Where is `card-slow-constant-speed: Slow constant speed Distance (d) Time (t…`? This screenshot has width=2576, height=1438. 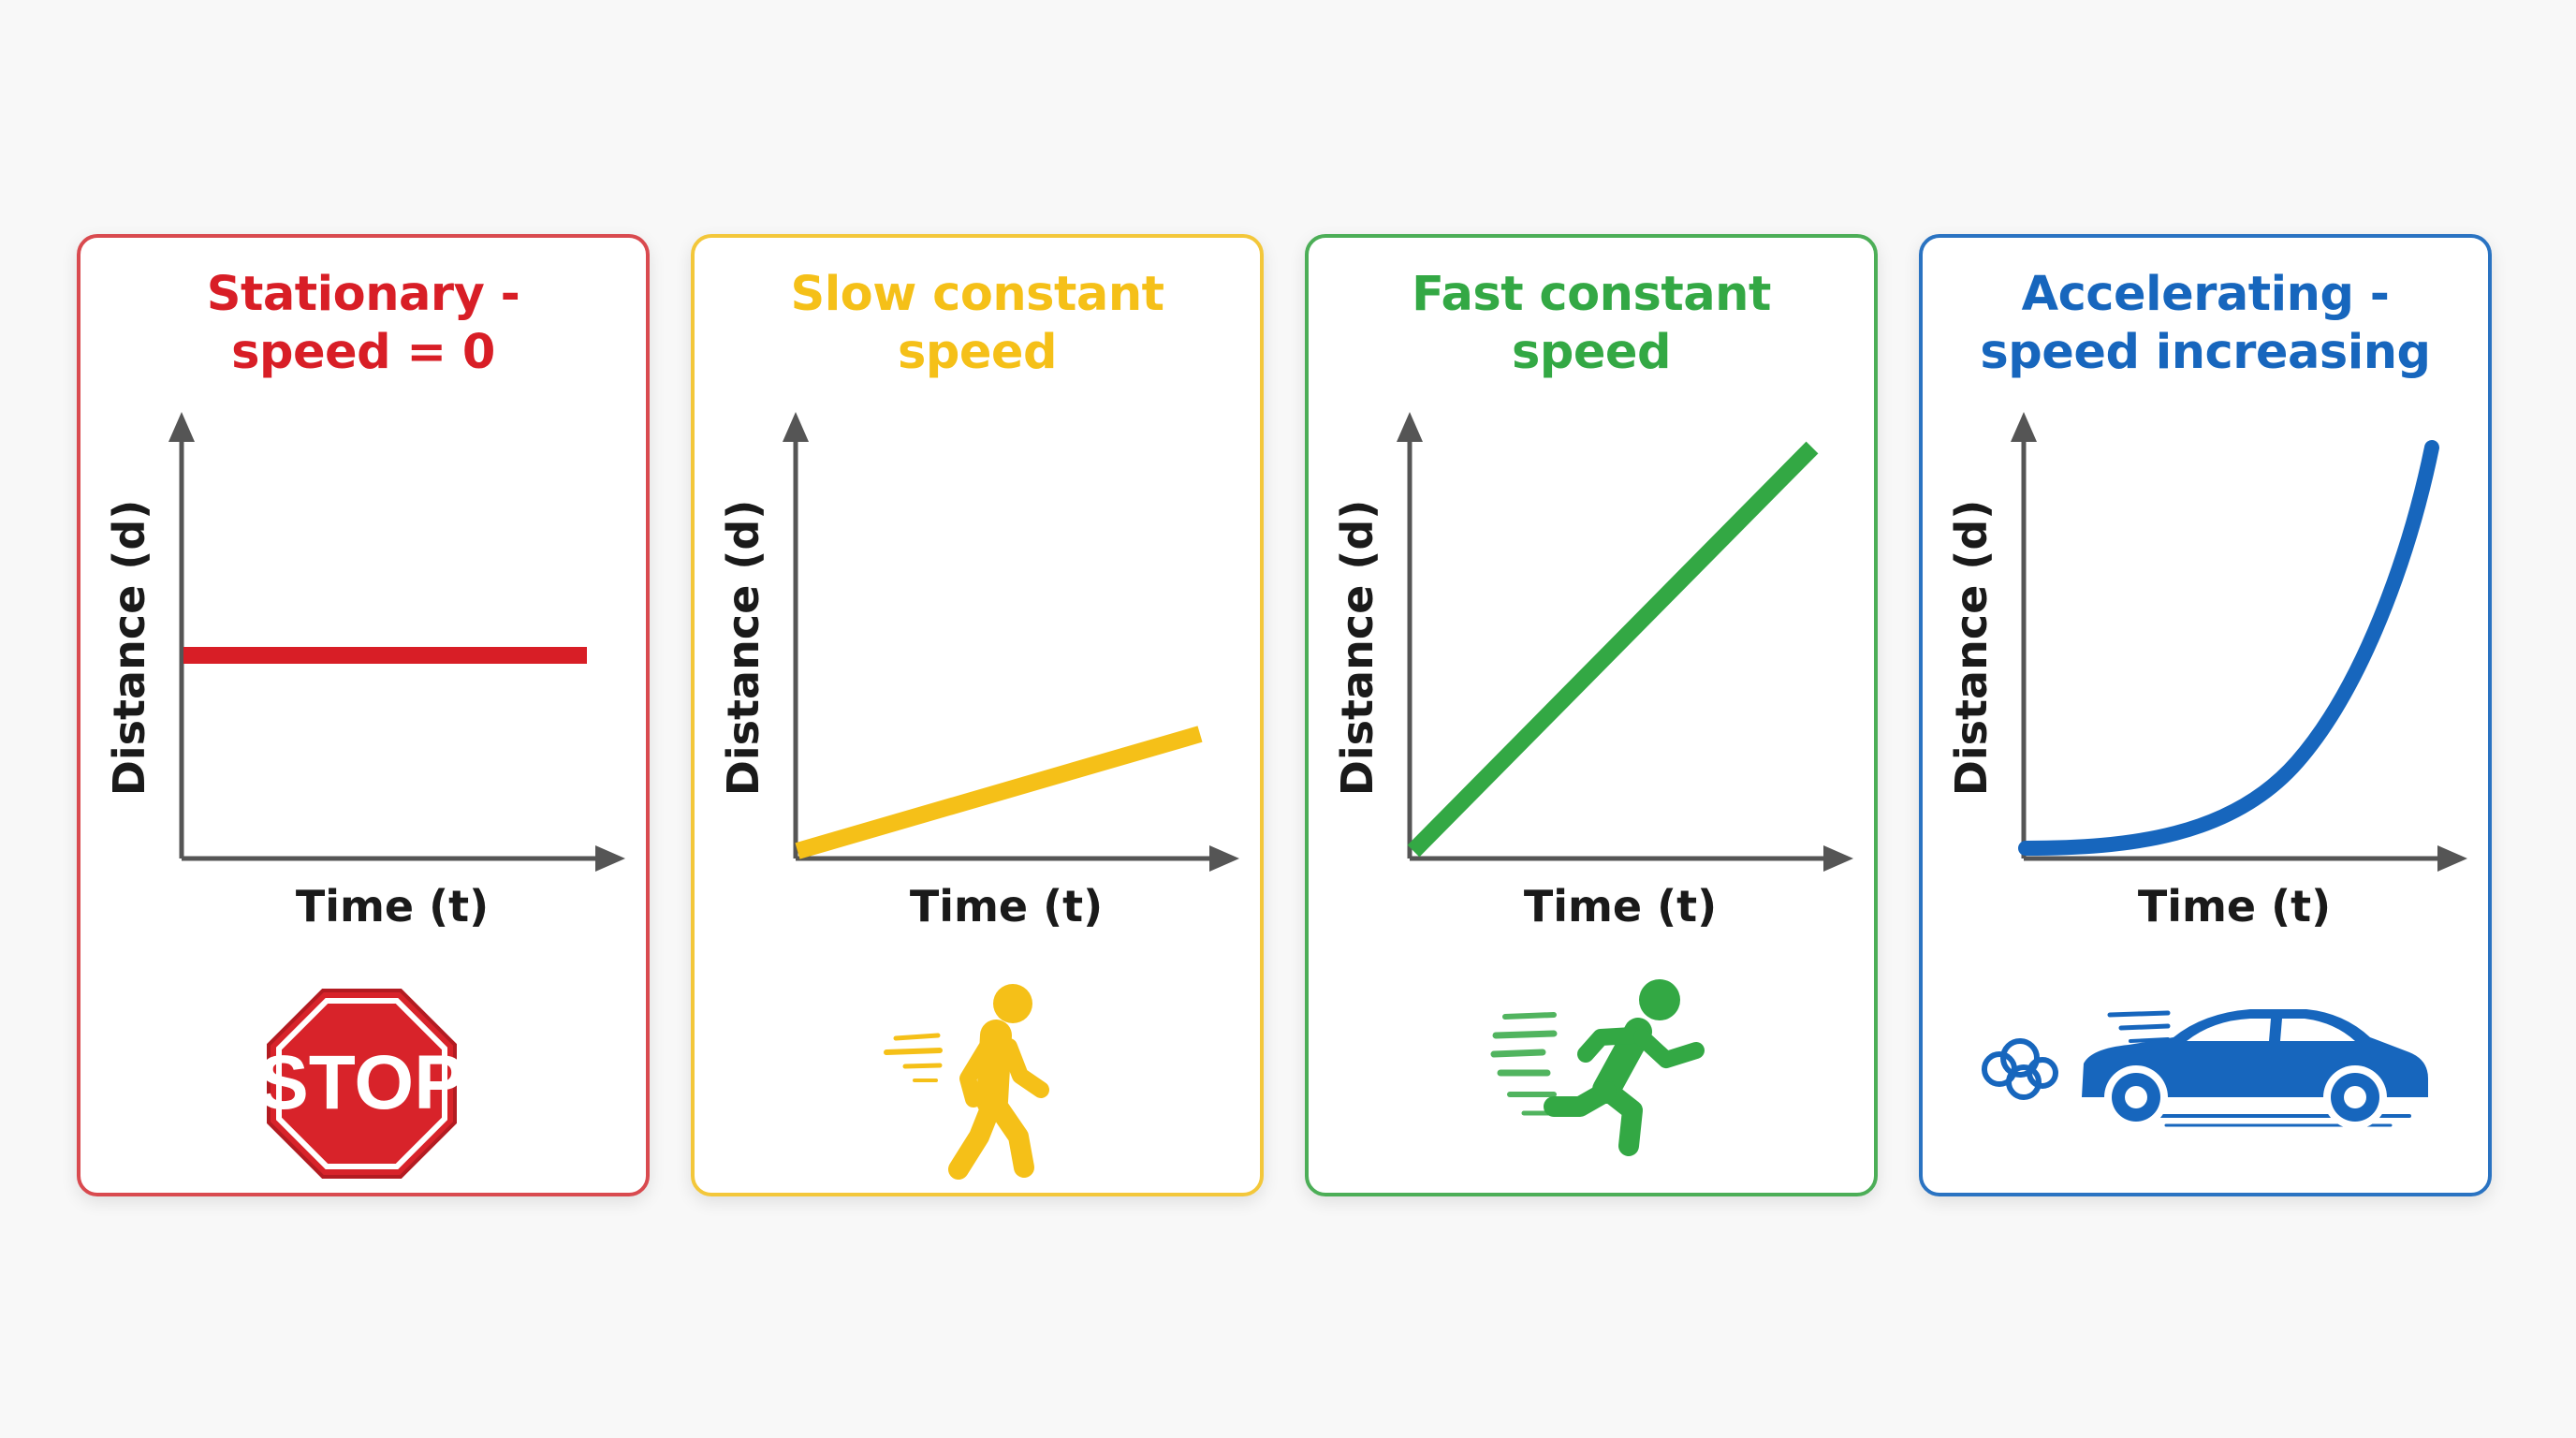
card-slow-constant-speed: Slow constant speed Distance (d) Time (t… is located at coordinates (977, 715).